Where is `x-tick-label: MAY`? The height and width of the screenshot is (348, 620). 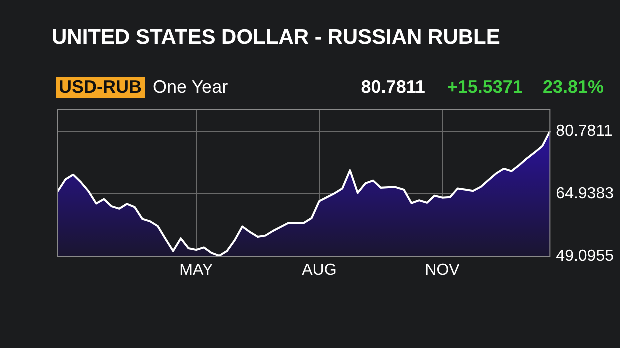 x-tick-label: MAY is located at coordinates (197, 270).